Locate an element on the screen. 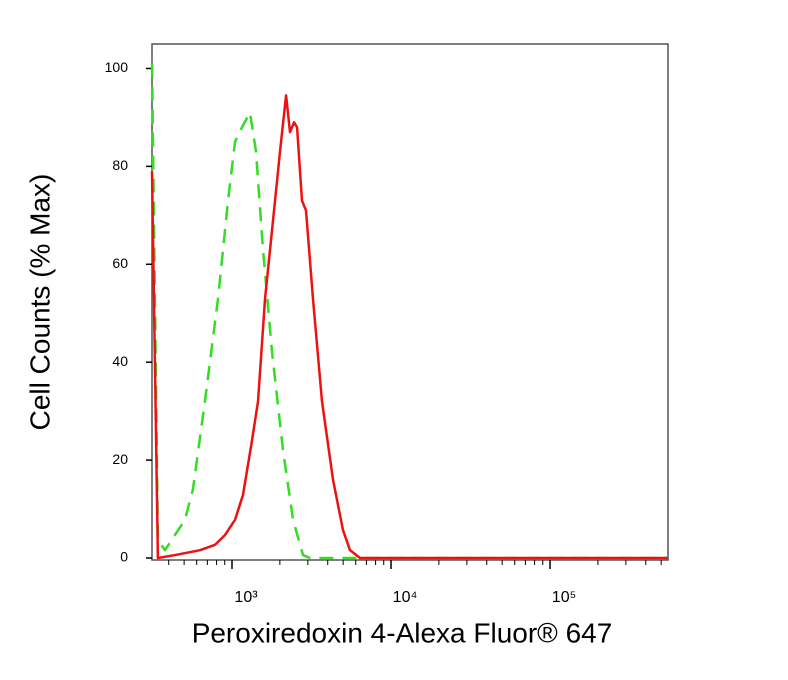 The height and width of the screenshot is (680, 788). x-tick-label: 10³ is located at coordinates (246, 597).